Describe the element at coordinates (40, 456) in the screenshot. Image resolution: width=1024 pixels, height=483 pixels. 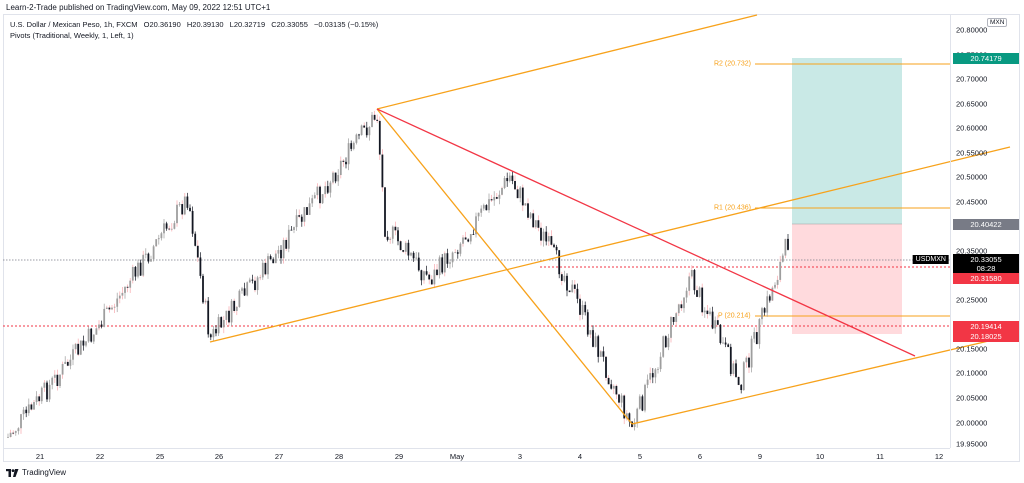
I see `time-tick: 21` at that location.